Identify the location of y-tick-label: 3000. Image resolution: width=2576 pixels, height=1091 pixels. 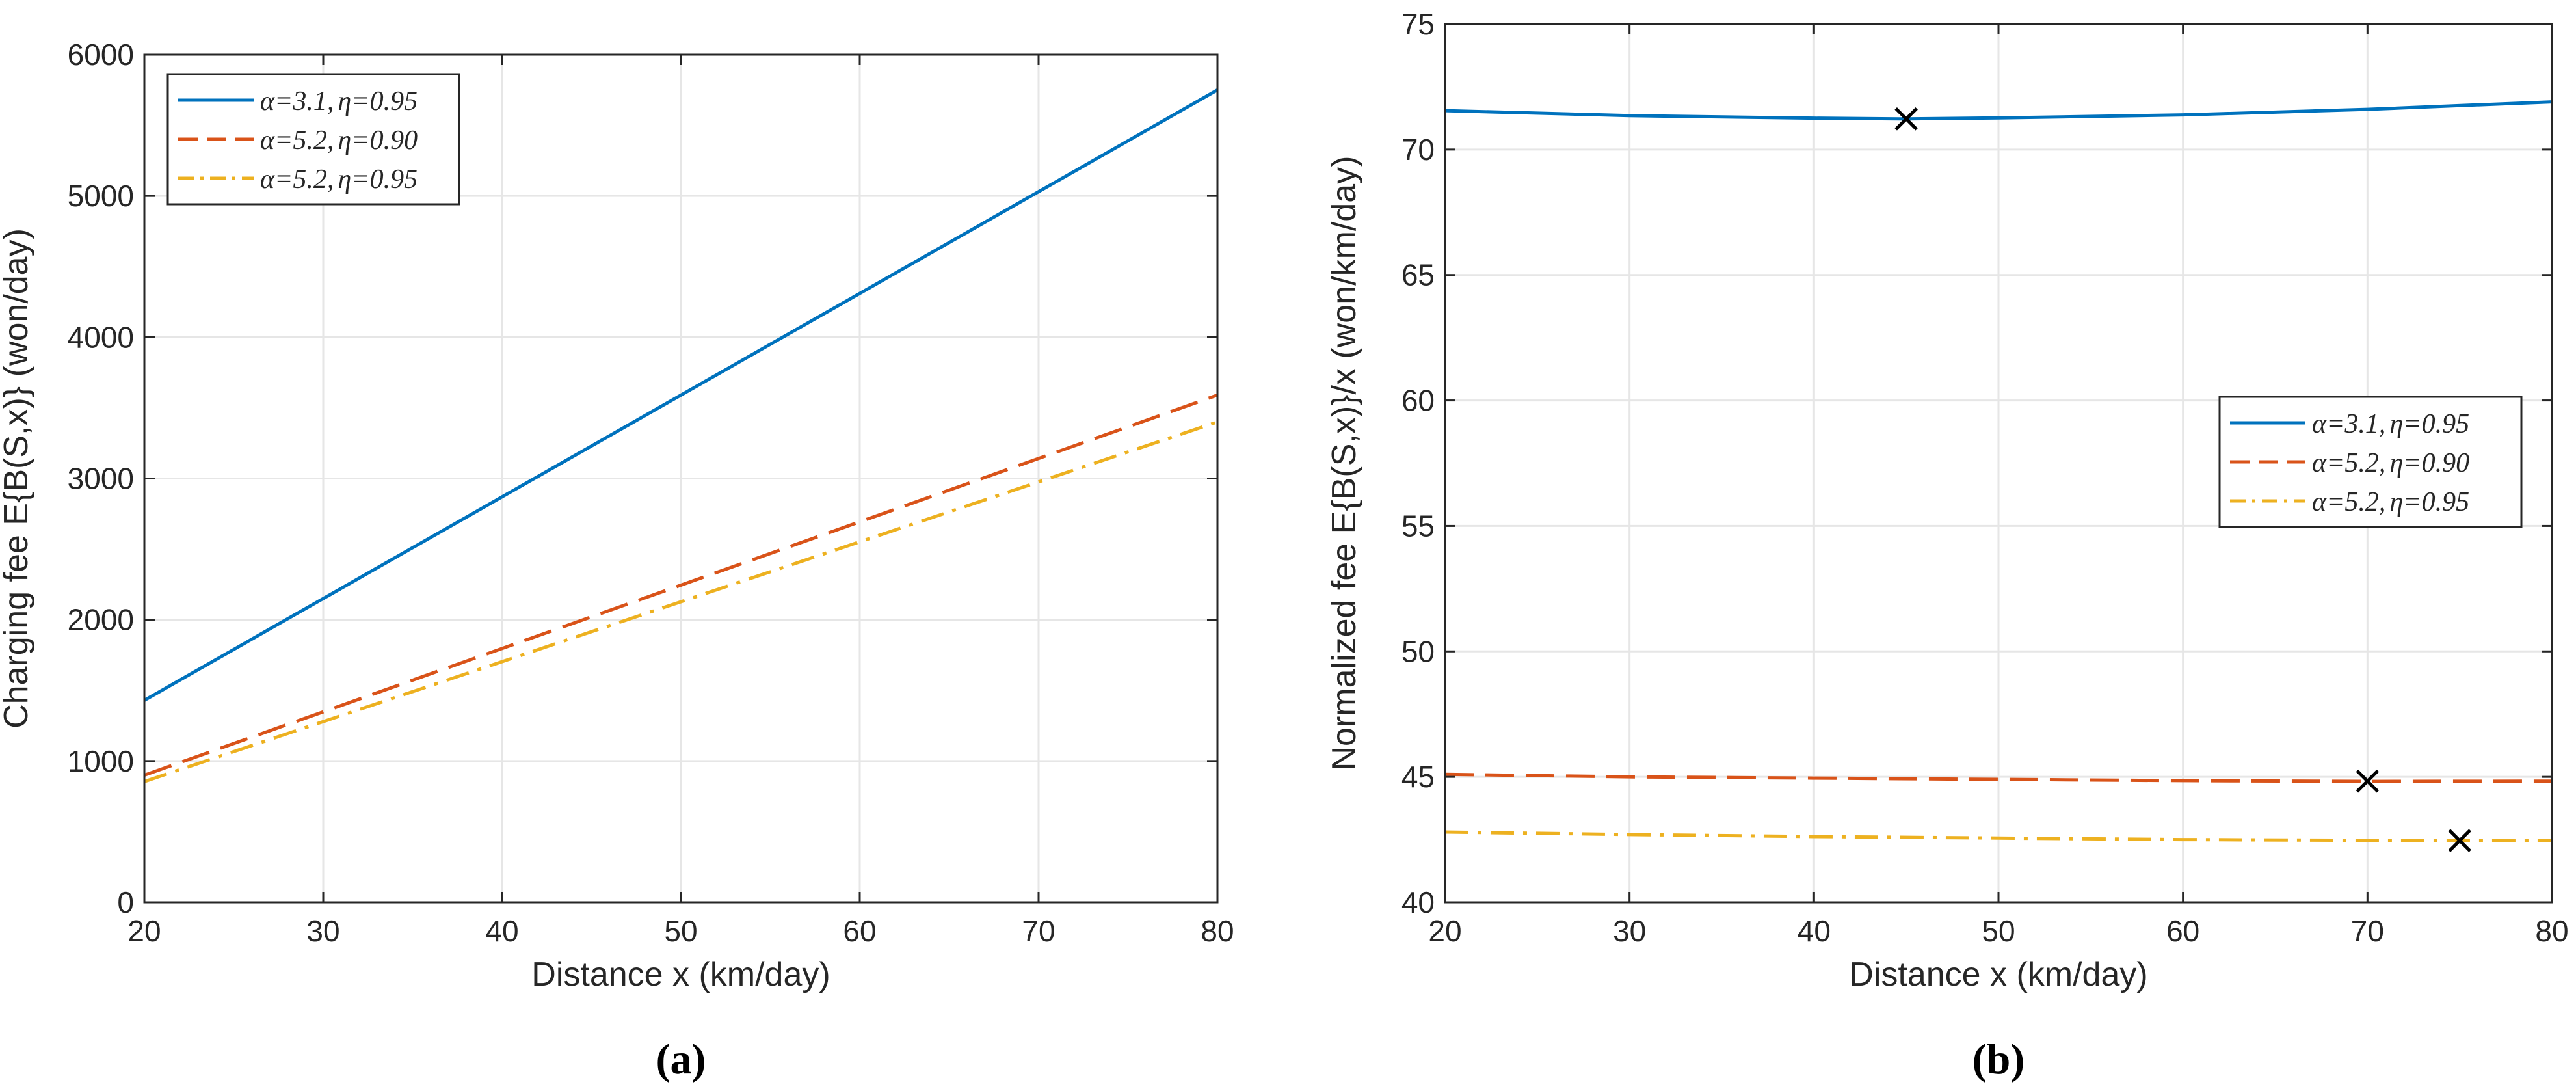
(101, 479).